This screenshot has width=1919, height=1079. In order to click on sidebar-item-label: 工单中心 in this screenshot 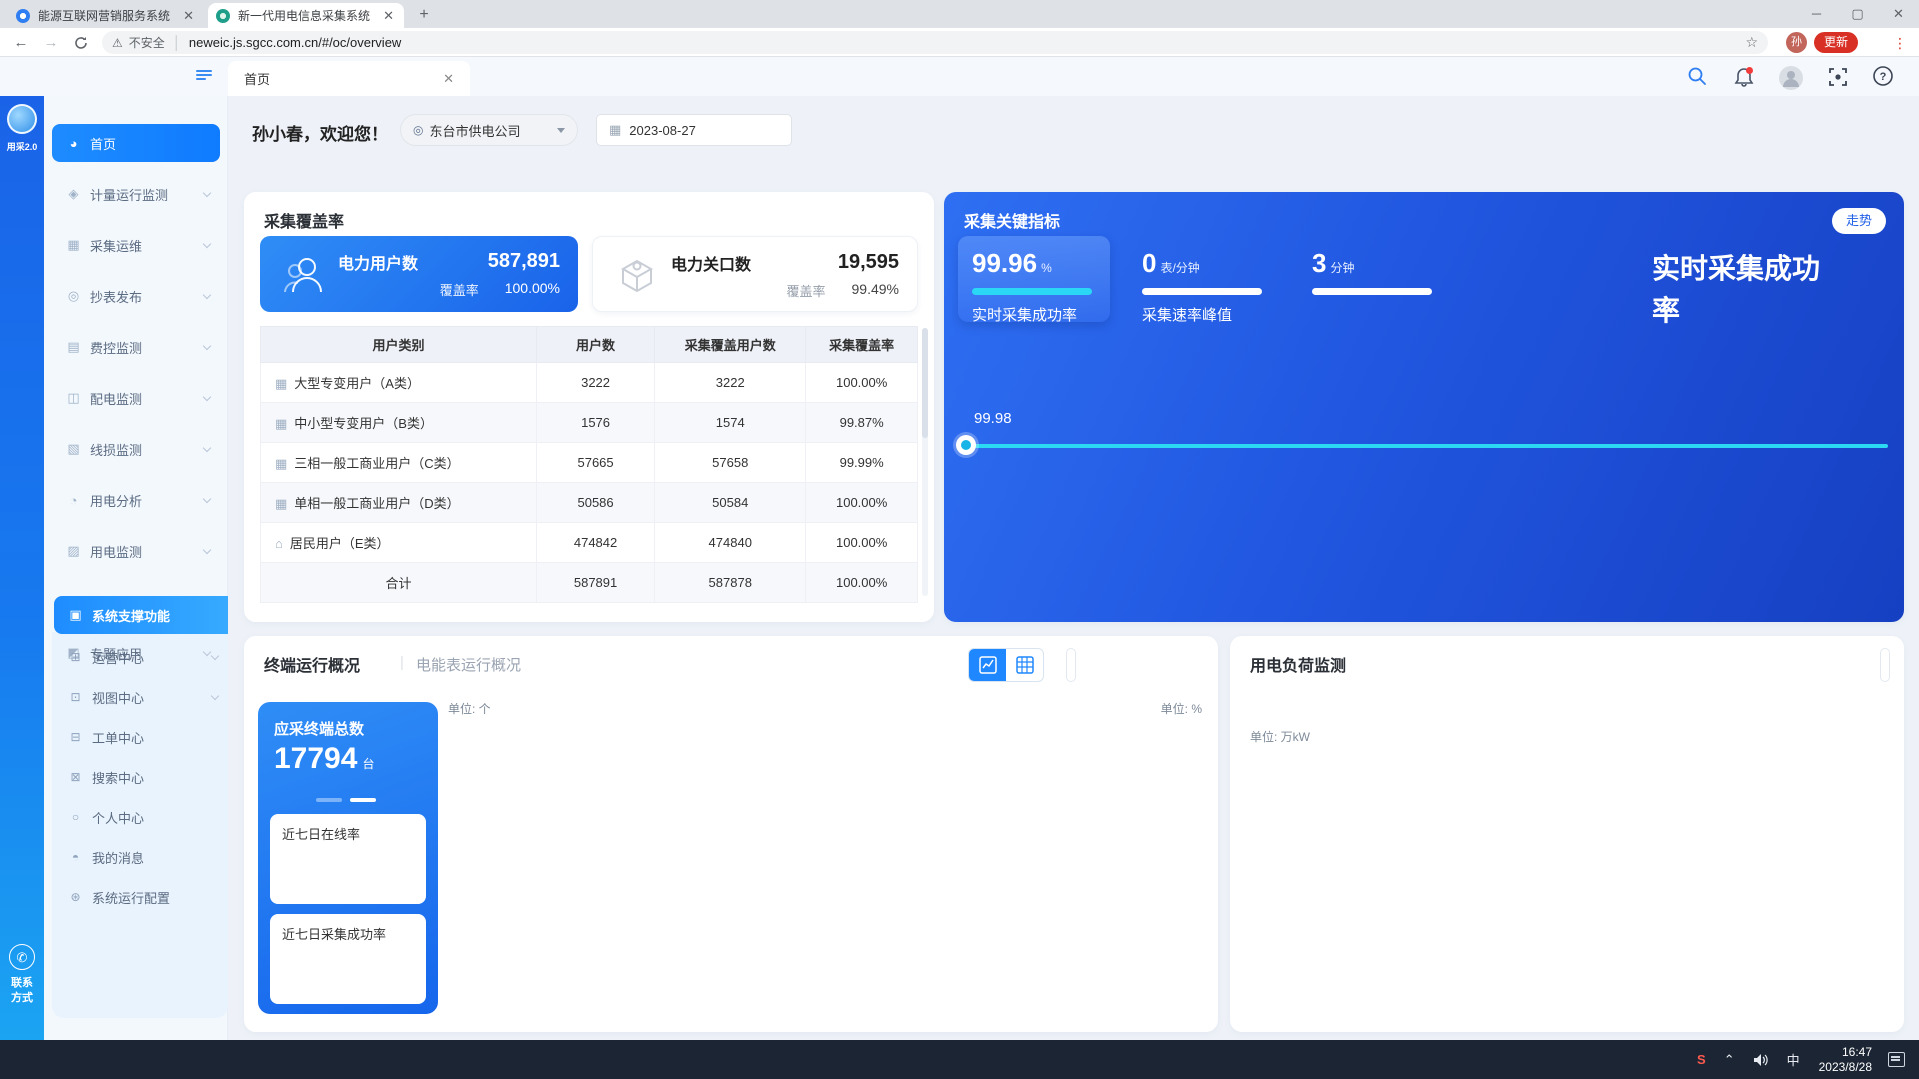, I will do `click(118, 738)`.